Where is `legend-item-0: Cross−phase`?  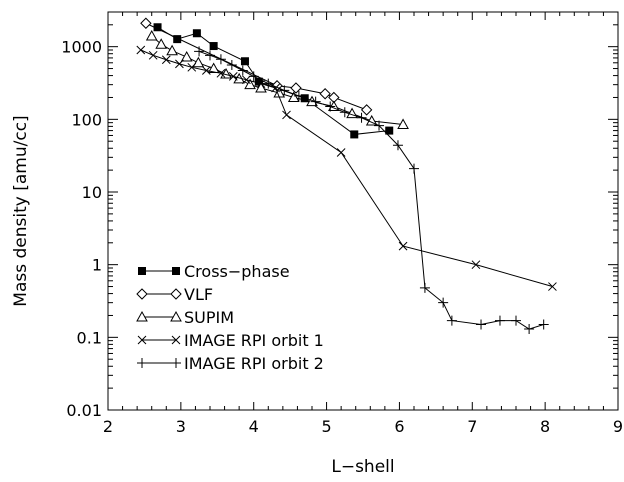 legend-item-0: Cross−phase is located at coordinates (214, 271).